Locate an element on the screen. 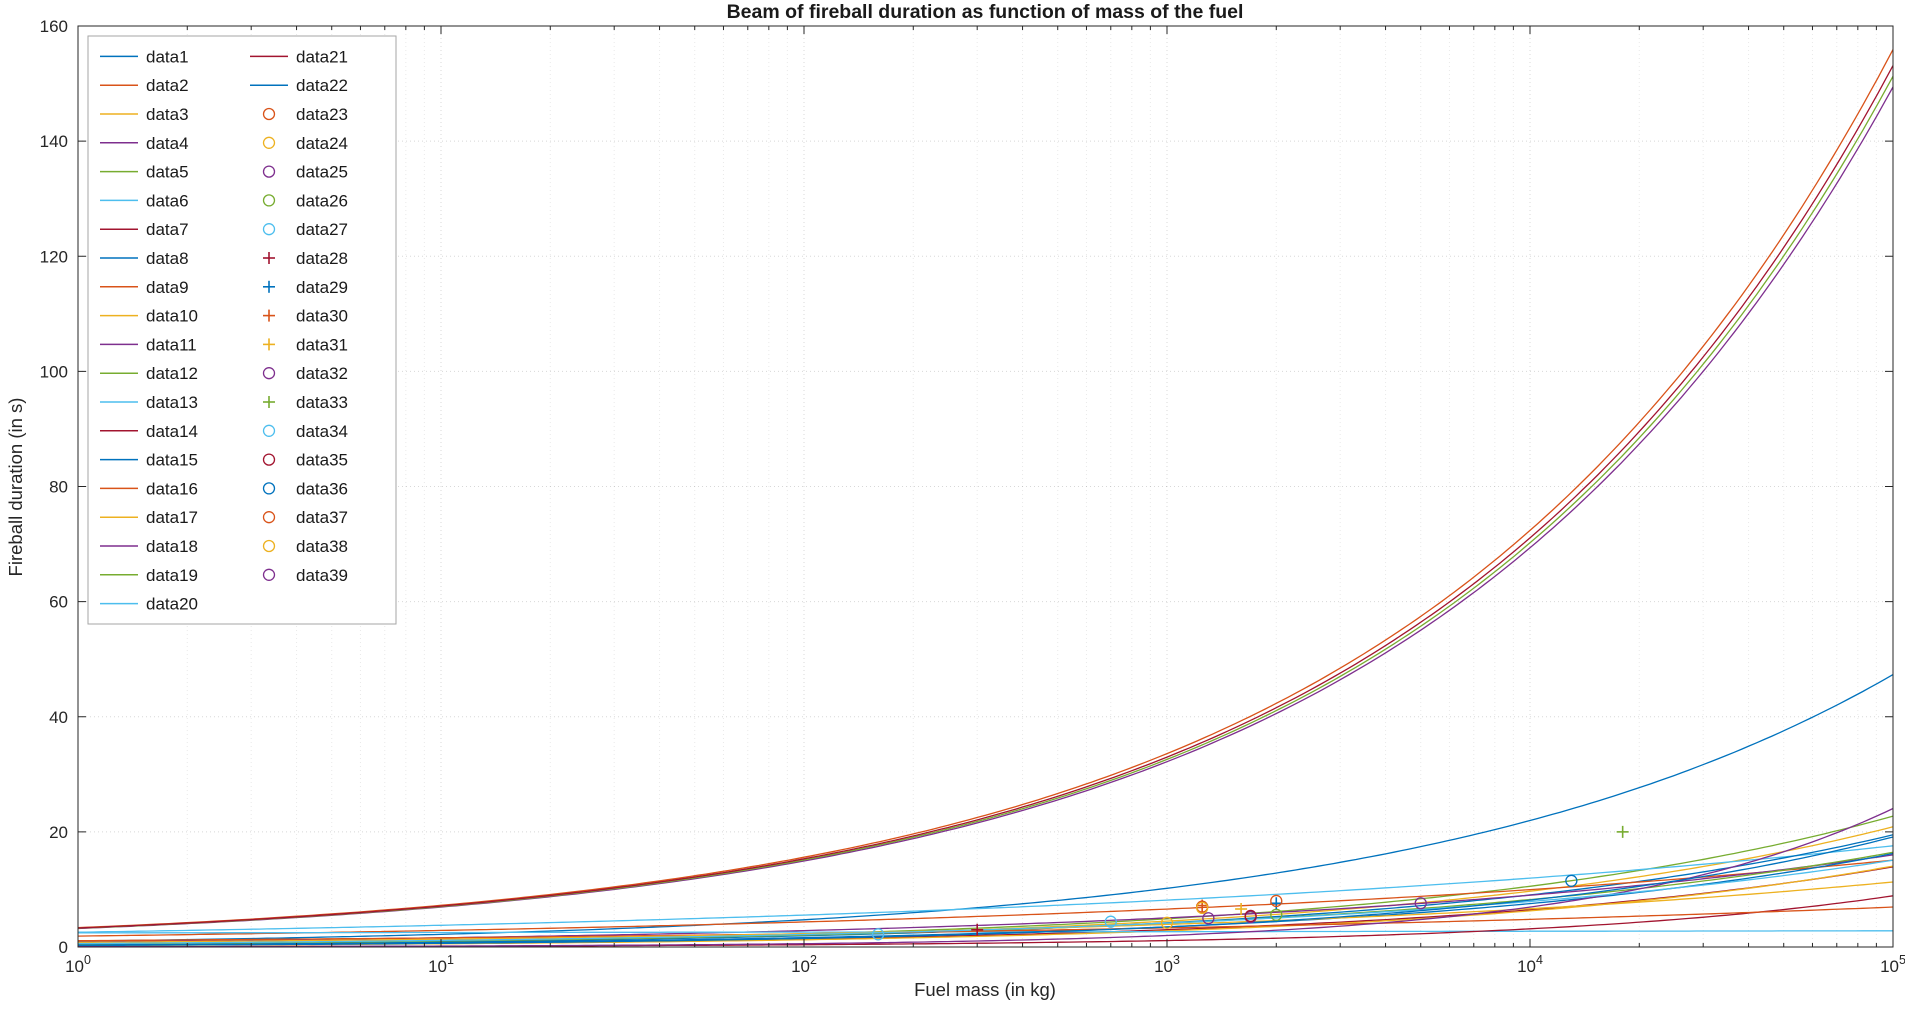 Image resolution: width=1905 pixels, height=1015 pixels. legend-label: data26 is located at coordinates (322, 200).